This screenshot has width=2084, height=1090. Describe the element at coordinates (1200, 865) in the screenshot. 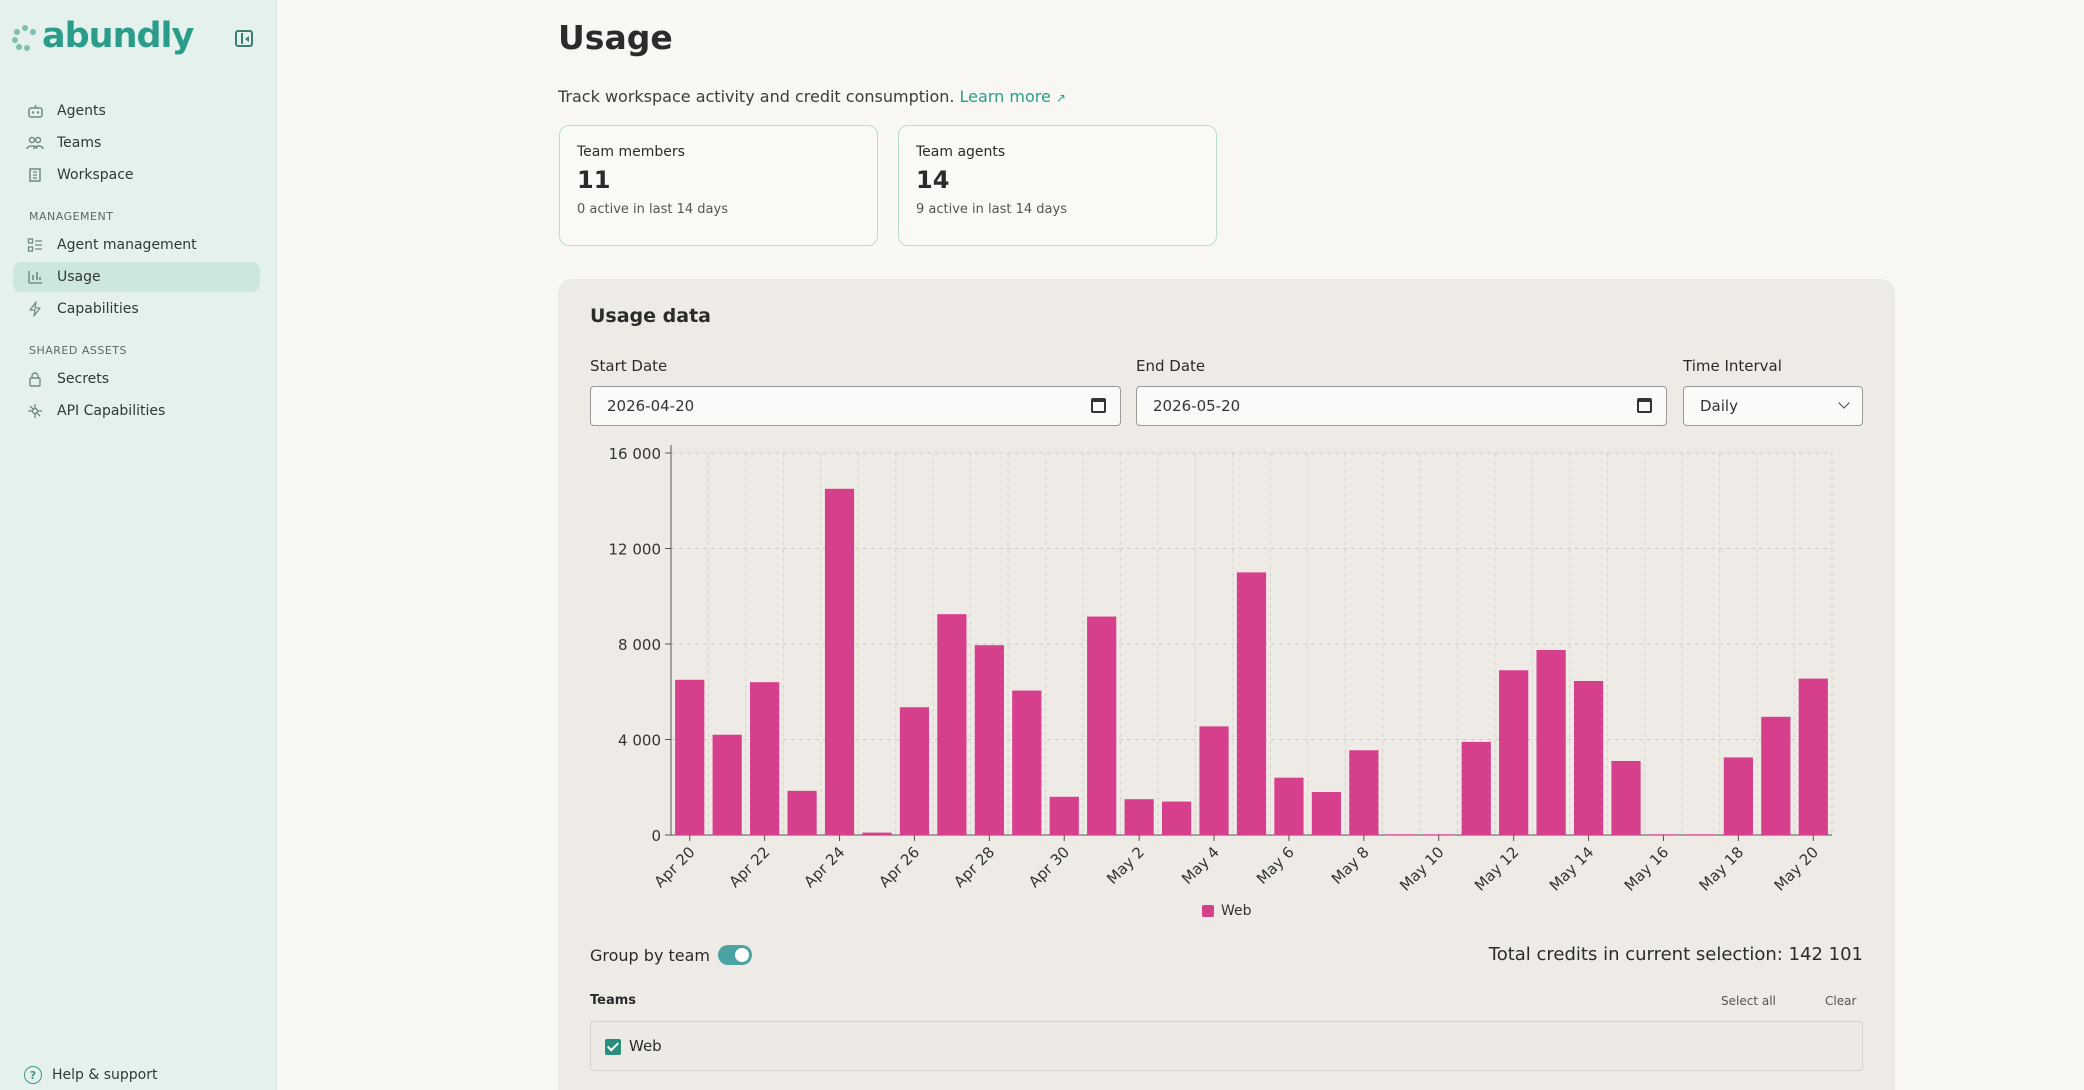

I see `x-tick-label: May 4` at that location.